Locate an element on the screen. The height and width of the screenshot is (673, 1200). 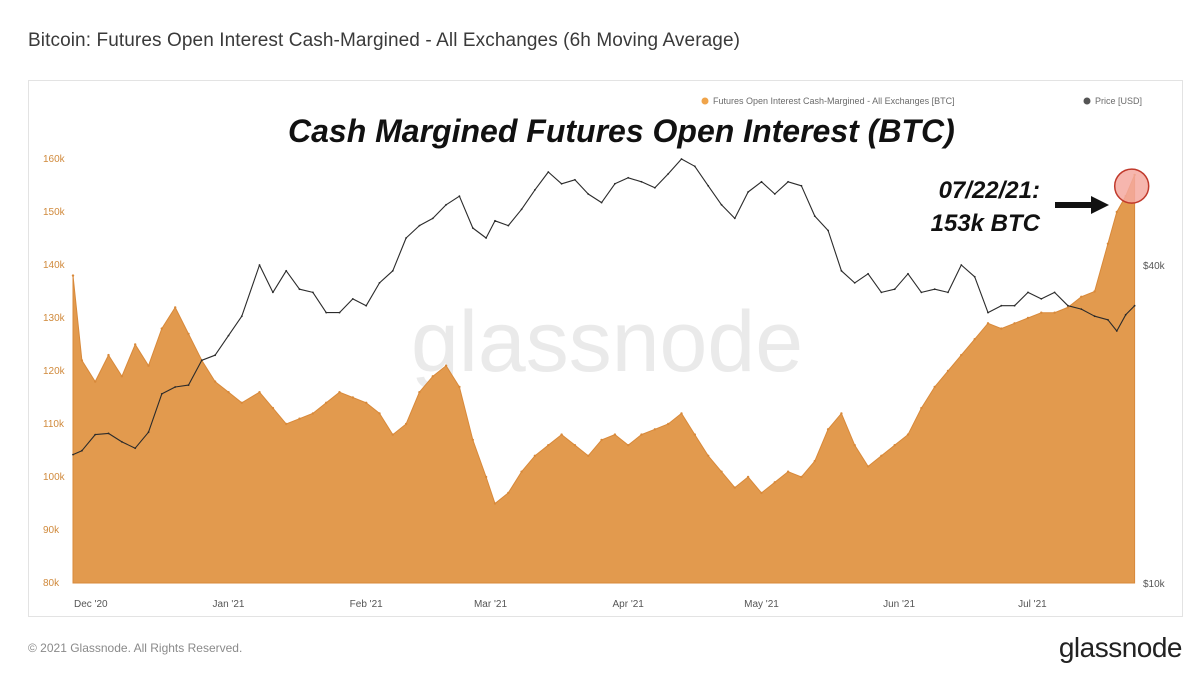
x-tick-label: Jul '21 is located at coordinates (1032, 604).